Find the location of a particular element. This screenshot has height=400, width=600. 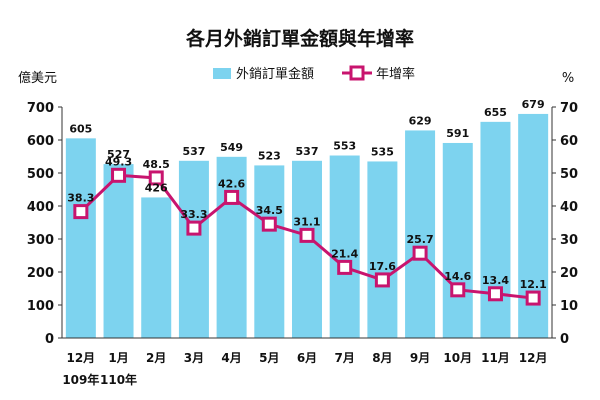

x-tick-label: 4月 is located at coordinates (231, 358).